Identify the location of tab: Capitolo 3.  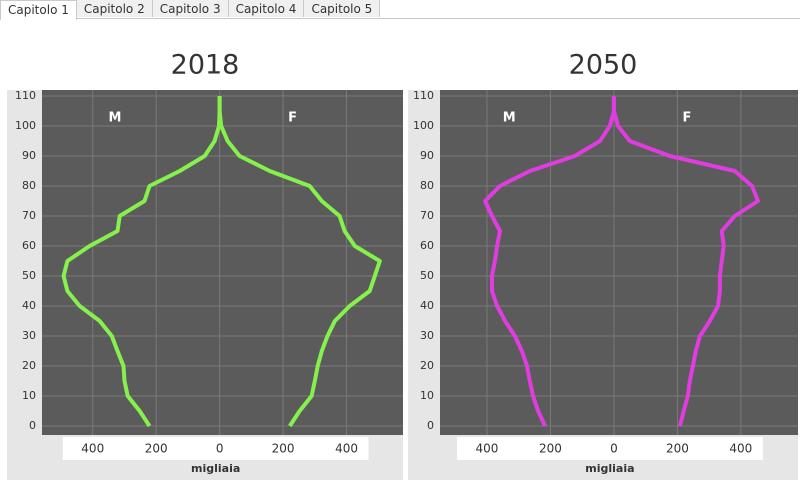
(190, 8).